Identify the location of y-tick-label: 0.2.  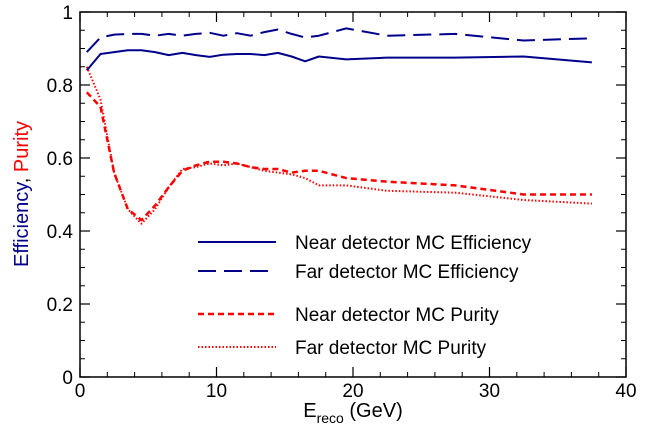
(60, 305).